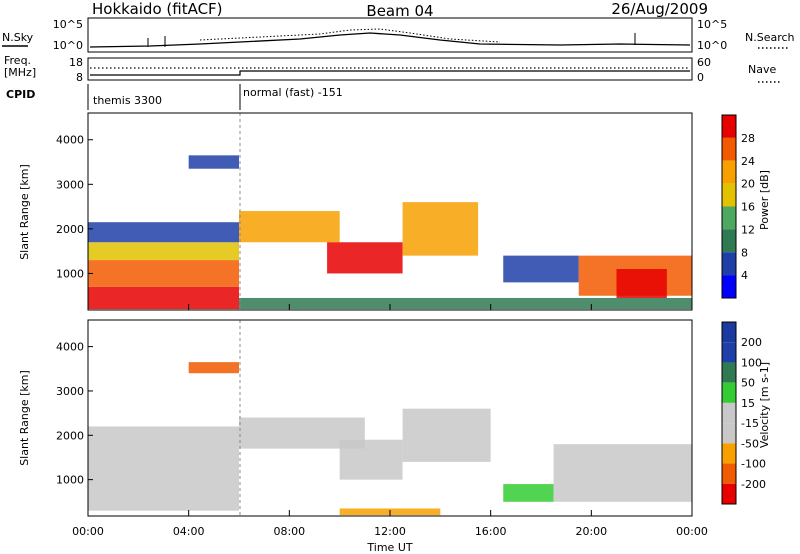 Image resolution: width=800 pixels, height=554 pixels. Describe the element at coordinates (68, 45) in the screenshot. I see `sky-left-tick-bottom: 10^0` at that location.